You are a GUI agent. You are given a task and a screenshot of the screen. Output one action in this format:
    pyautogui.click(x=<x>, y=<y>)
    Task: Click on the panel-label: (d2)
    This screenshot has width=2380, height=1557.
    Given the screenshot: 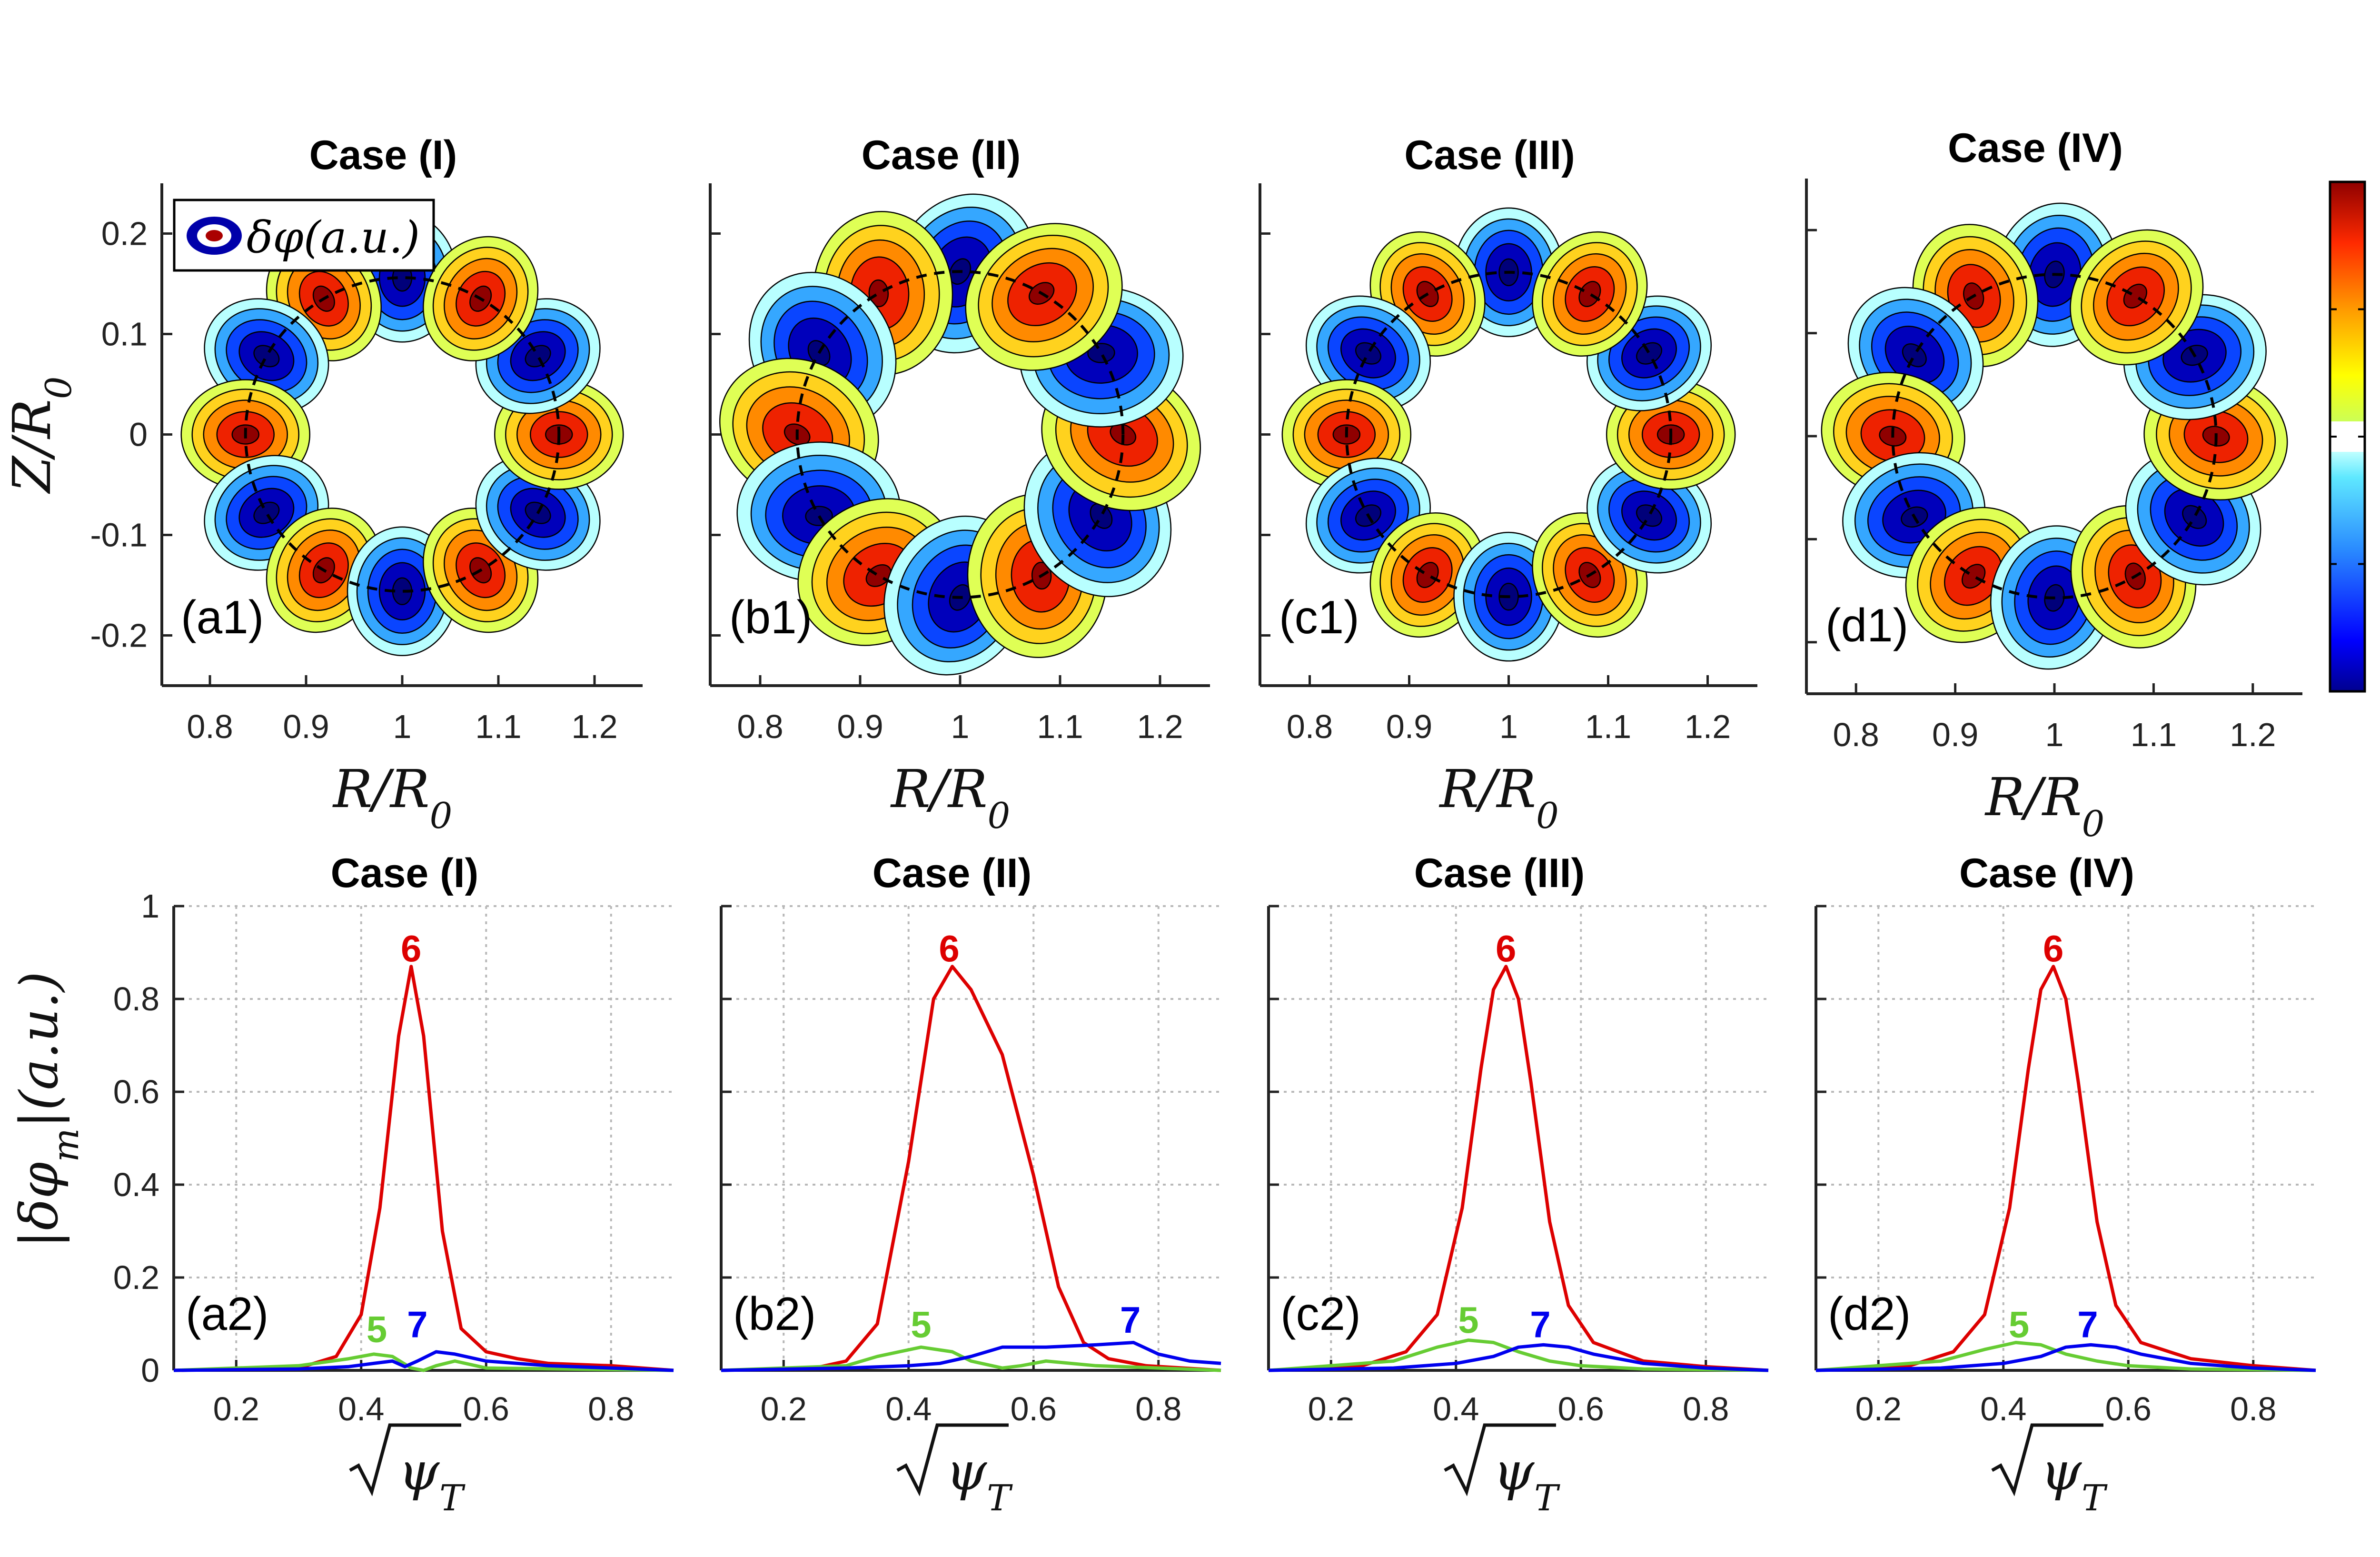 What is the action you would take?
    pyautogui.click(x=1869, y=1314)
    